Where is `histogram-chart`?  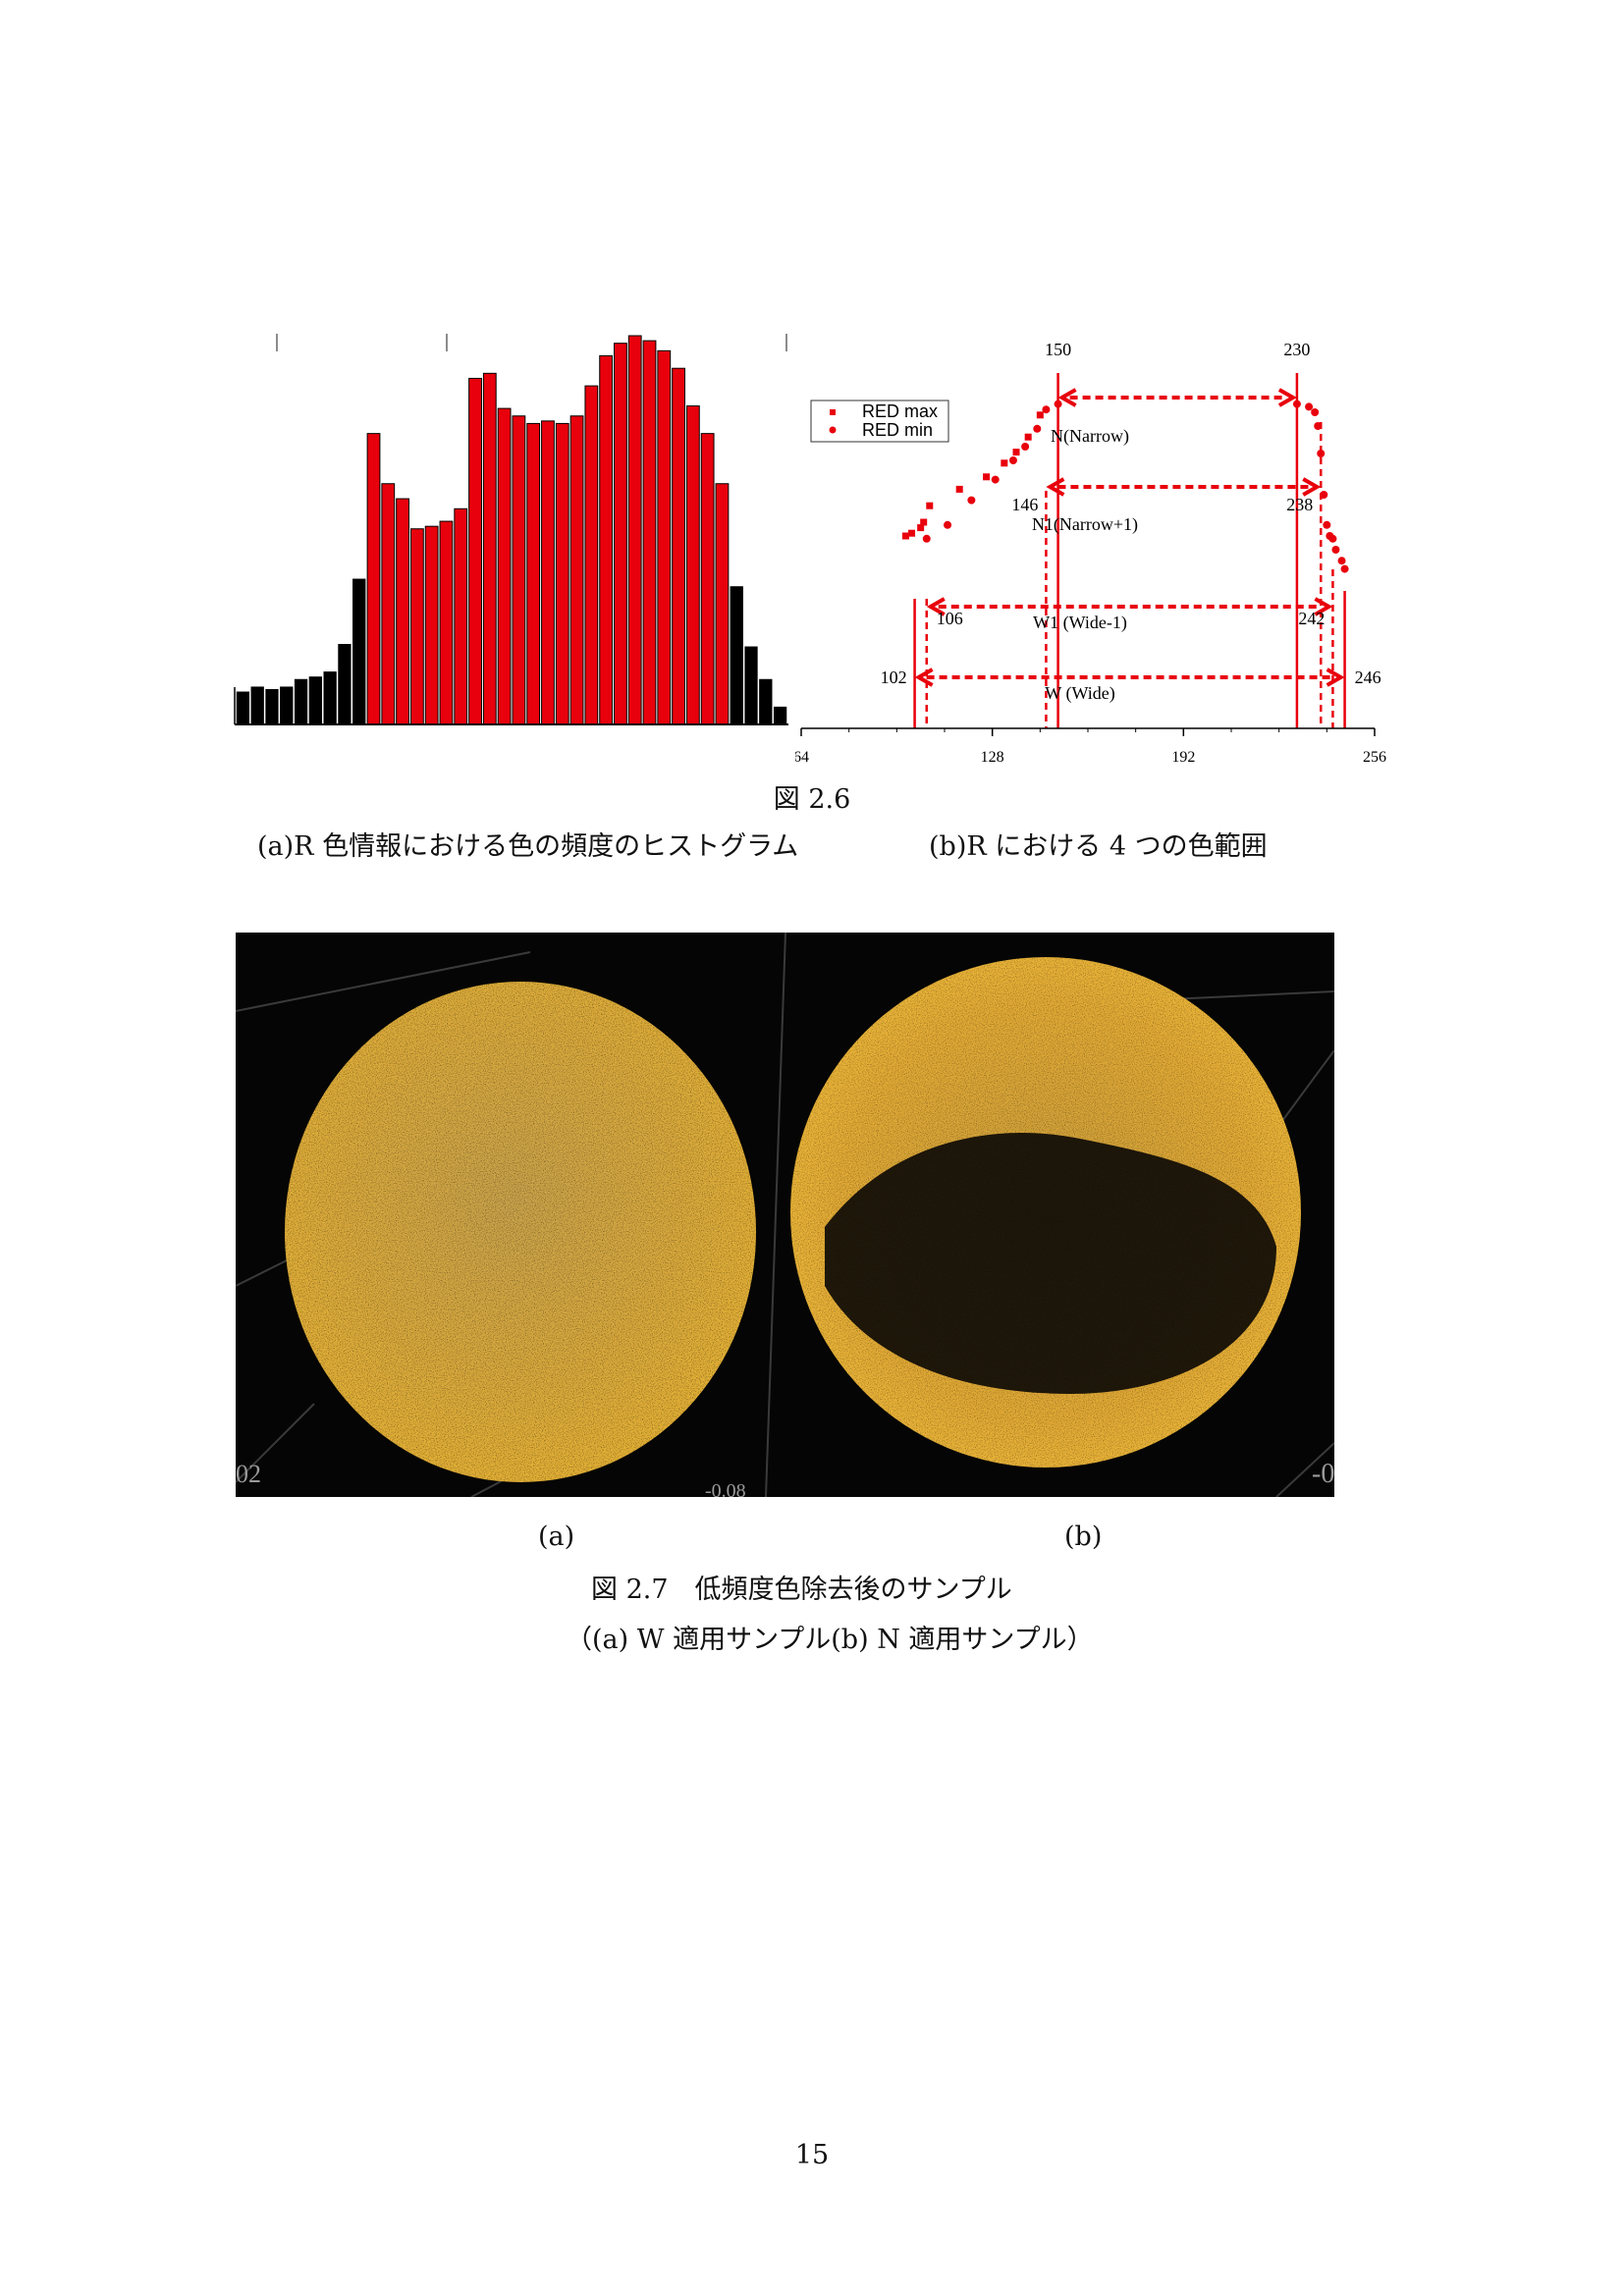 histogram-chart is located at coordinates (511, 529).